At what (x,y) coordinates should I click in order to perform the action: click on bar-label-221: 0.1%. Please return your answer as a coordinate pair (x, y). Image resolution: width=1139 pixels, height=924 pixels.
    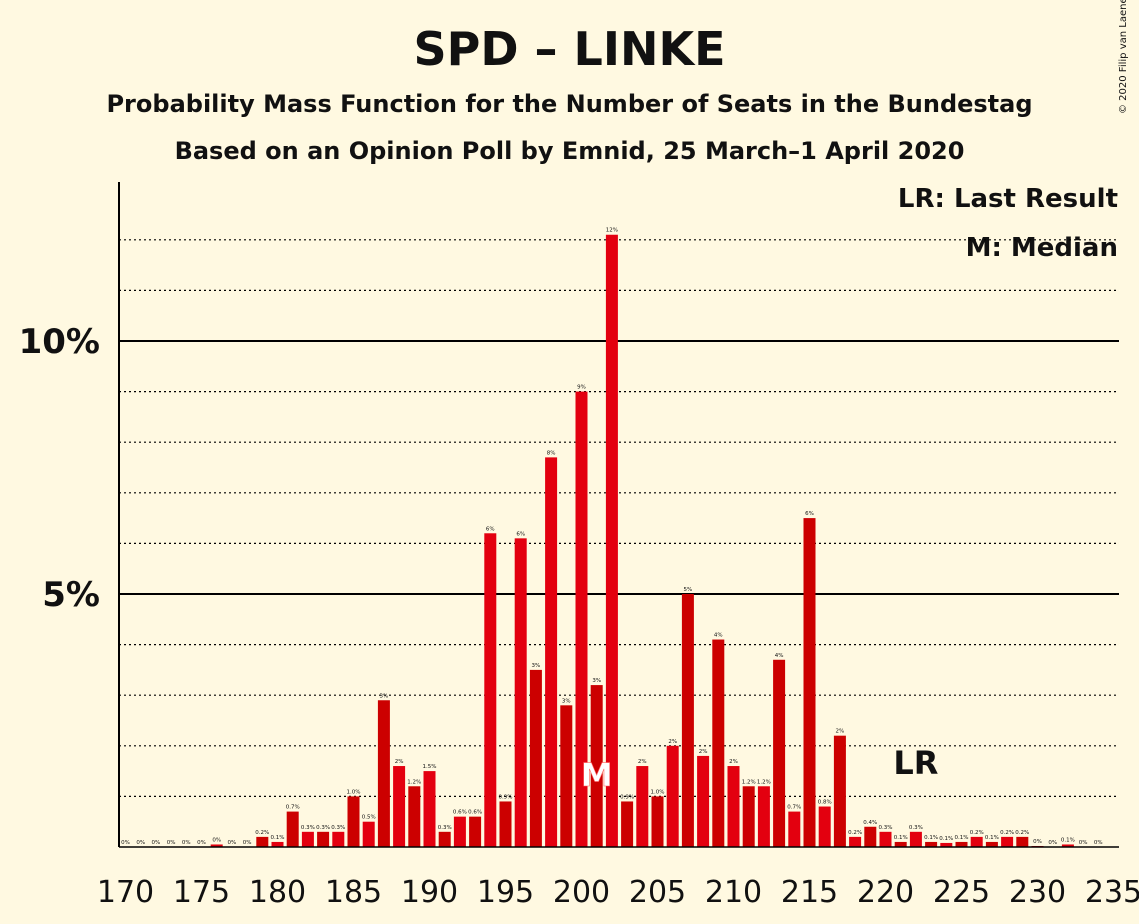
    Looking at the image, I should click on (901, 838).